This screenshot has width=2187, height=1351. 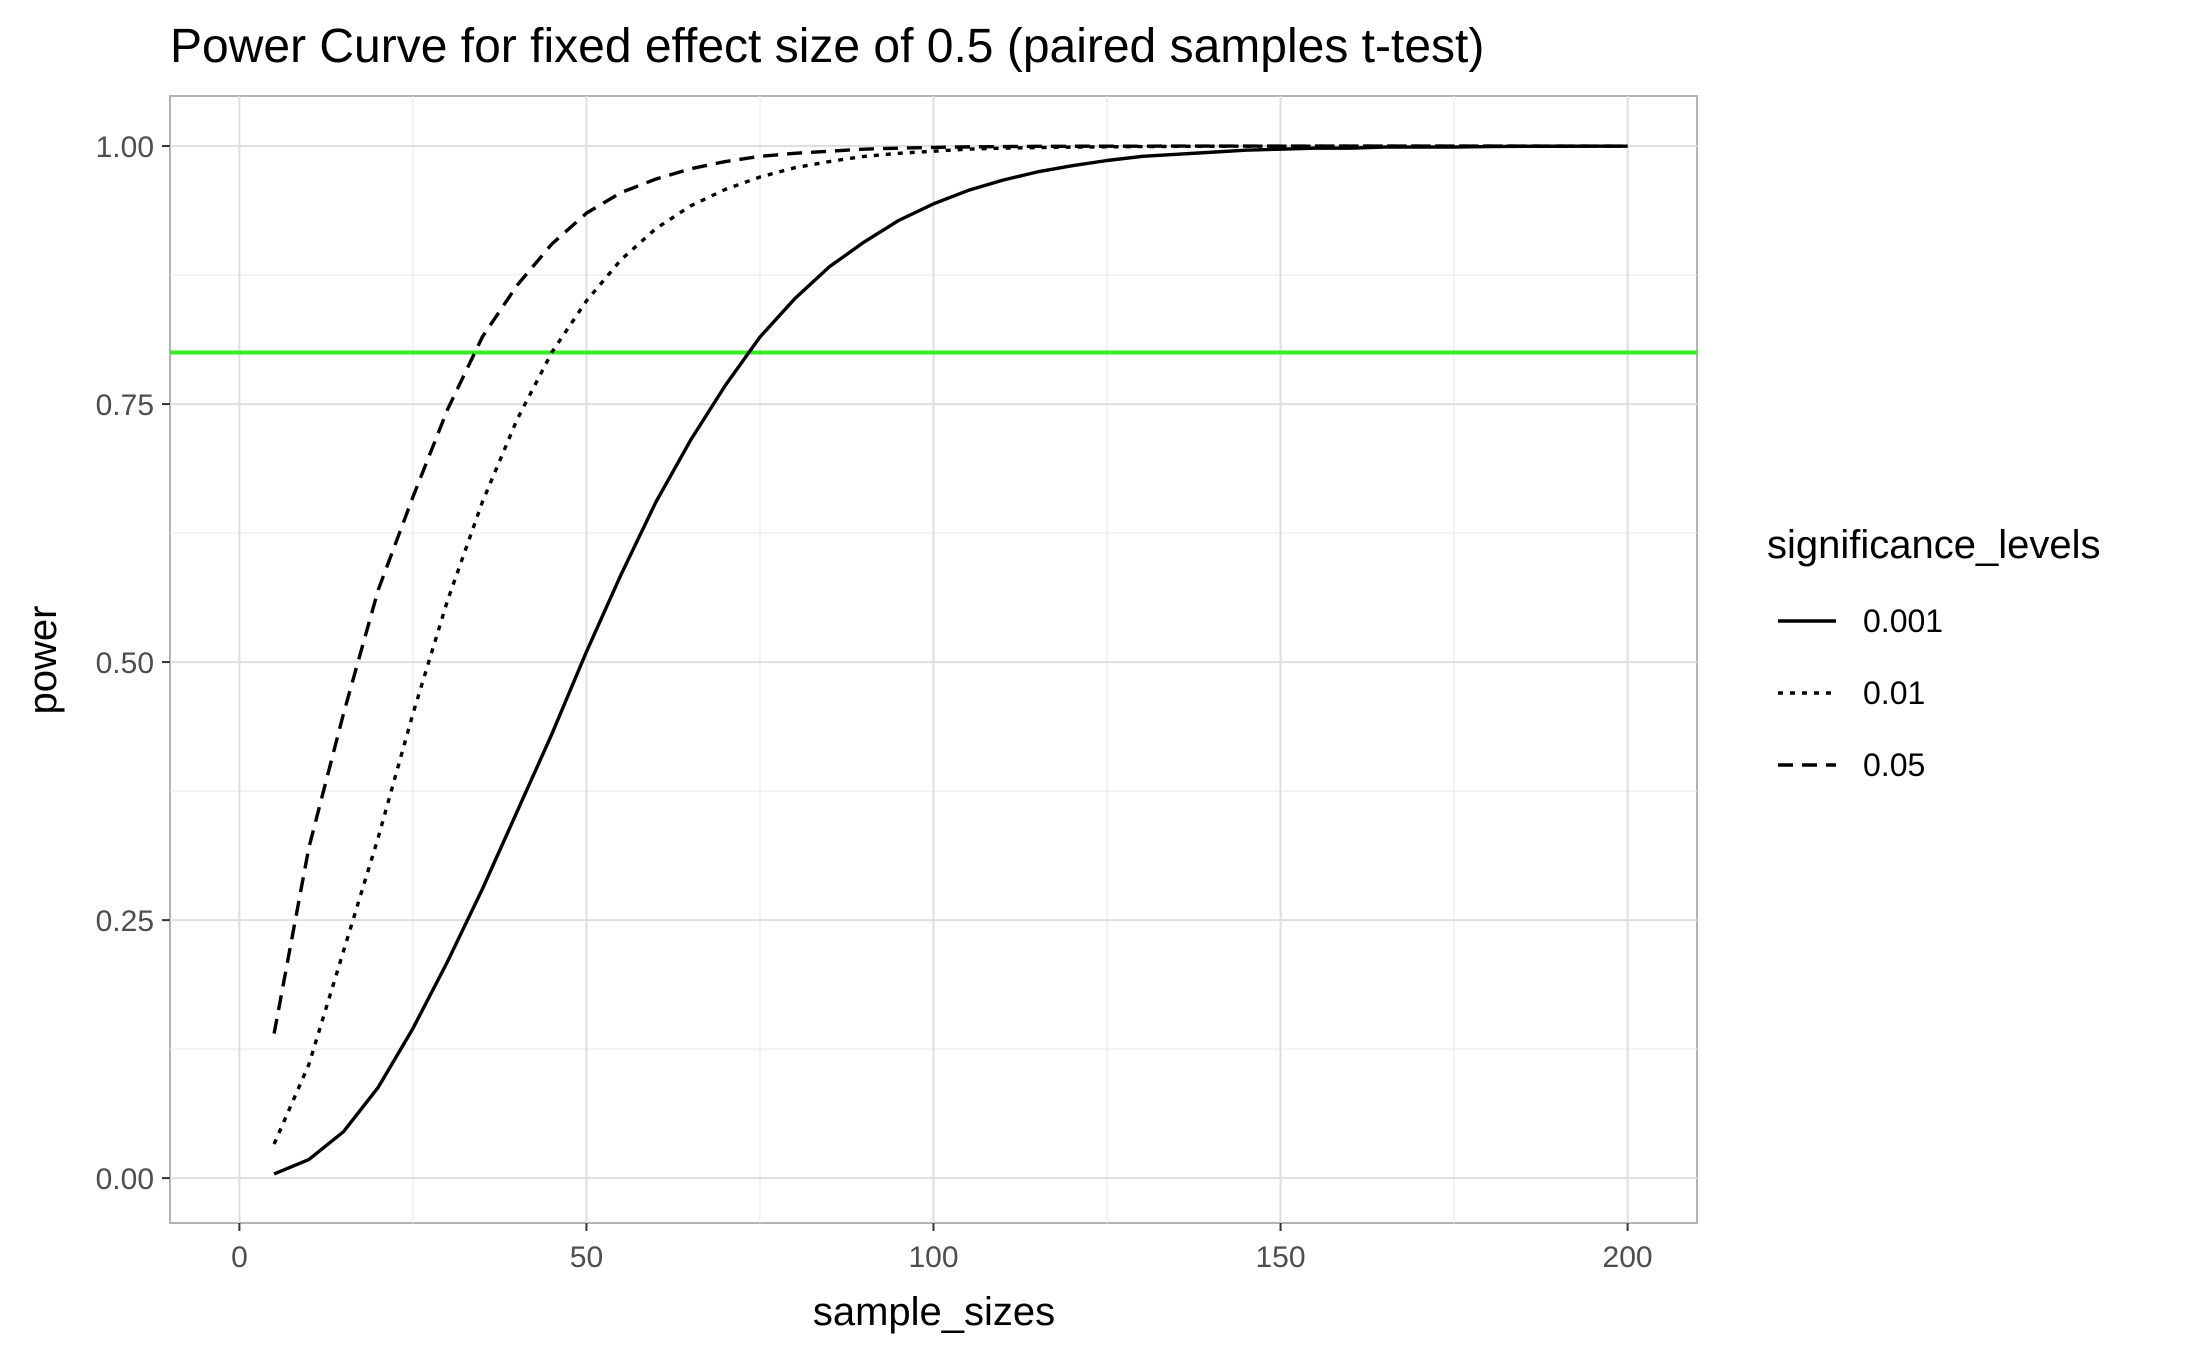 What do you see at coordinates (125, 1179) in the screenshot?
I see `y-tick-label: 0.00` at bounding box center [125, 1179].